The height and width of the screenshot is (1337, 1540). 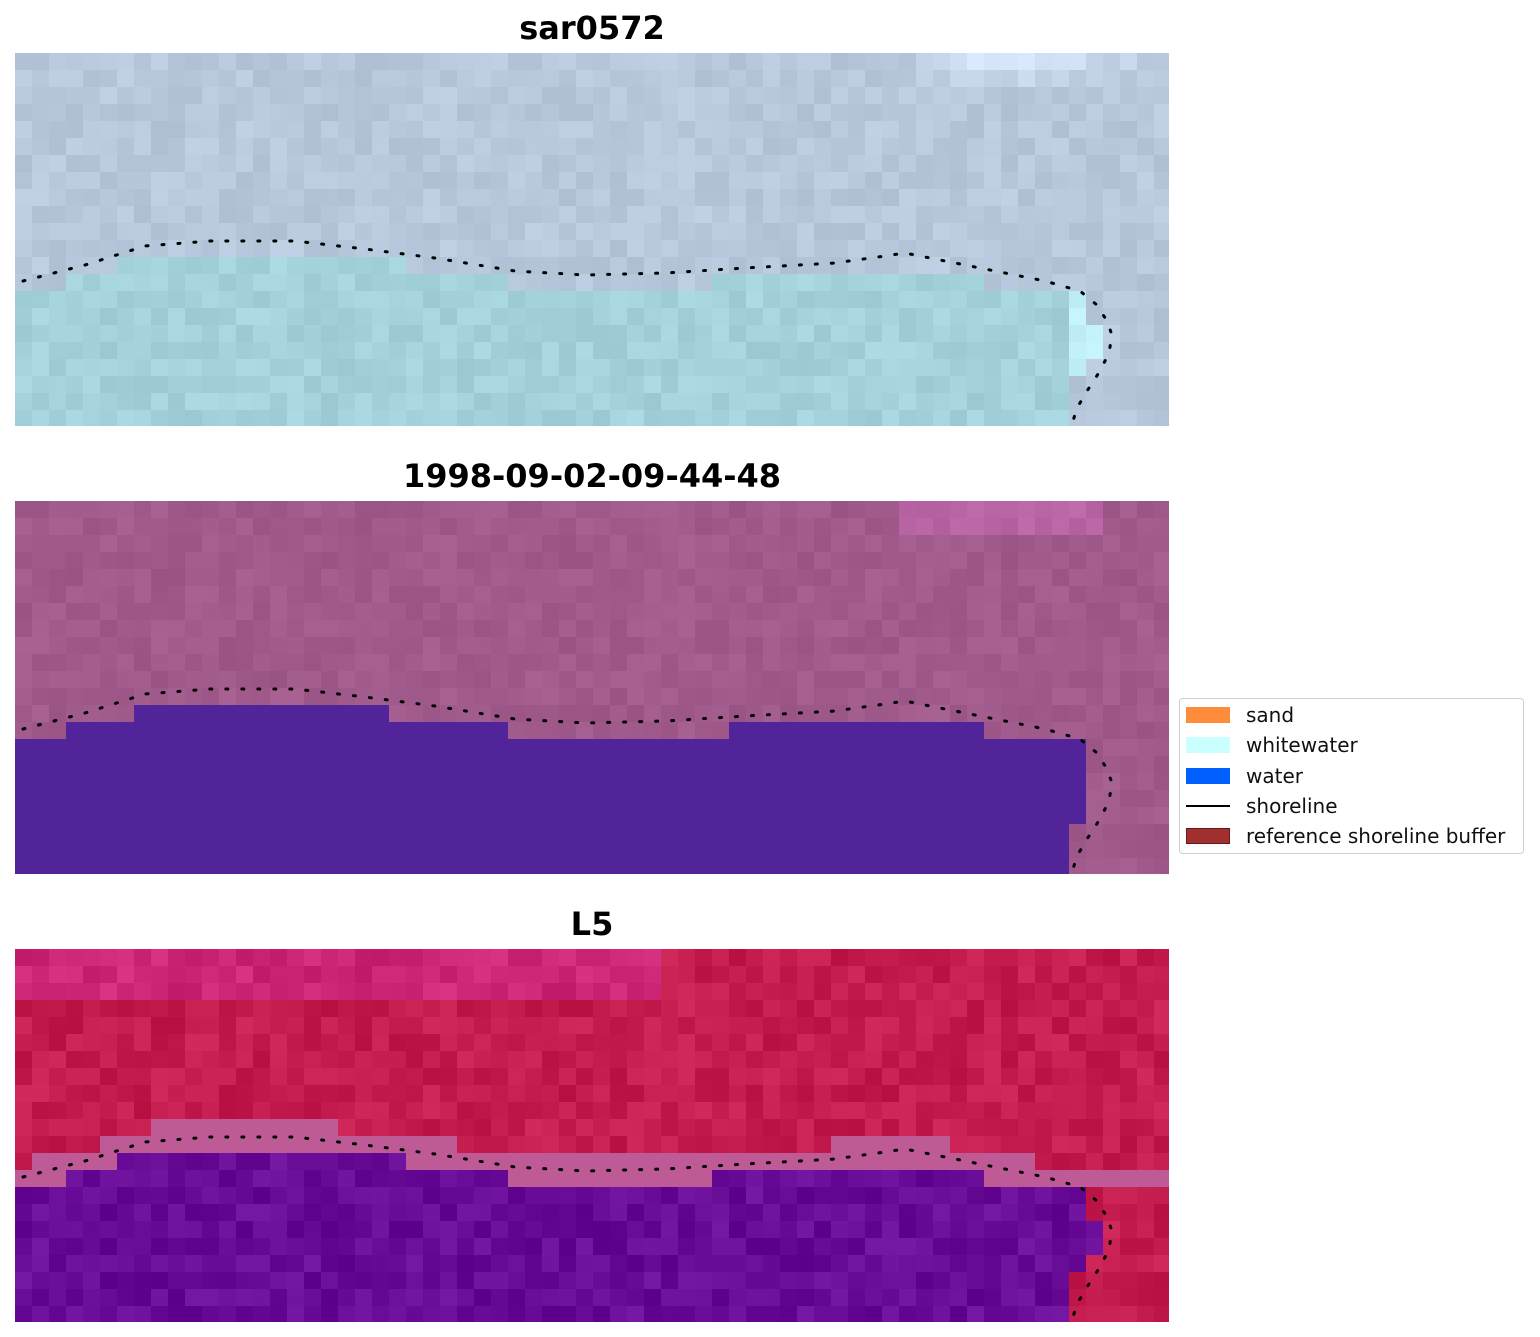 I want to click on water-swatch, so click(x=1208, y=776).